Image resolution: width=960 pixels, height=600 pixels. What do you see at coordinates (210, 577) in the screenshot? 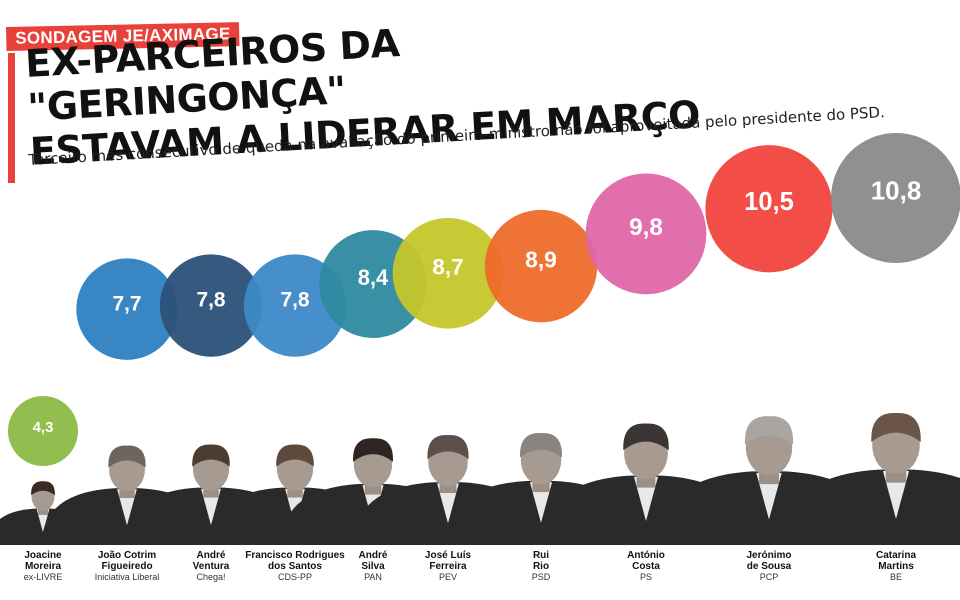
I see `party-label-andre-ventura: Chega!` at bounding box center [210, 577].